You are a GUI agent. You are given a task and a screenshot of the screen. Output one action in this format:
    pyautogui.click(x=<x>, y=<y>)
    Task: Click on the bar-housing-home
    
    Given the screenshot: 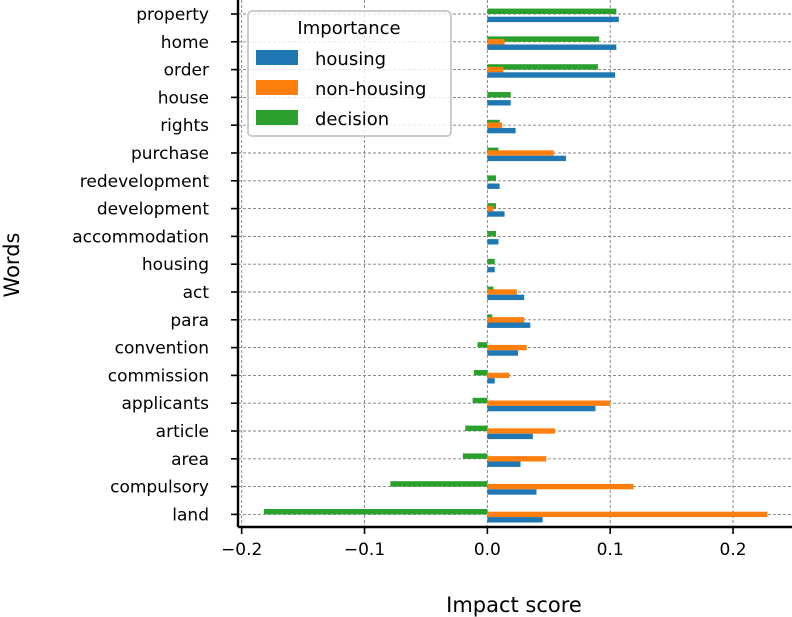 What is the action you would take?
    pyautogui.click(x=552, y=47)
    